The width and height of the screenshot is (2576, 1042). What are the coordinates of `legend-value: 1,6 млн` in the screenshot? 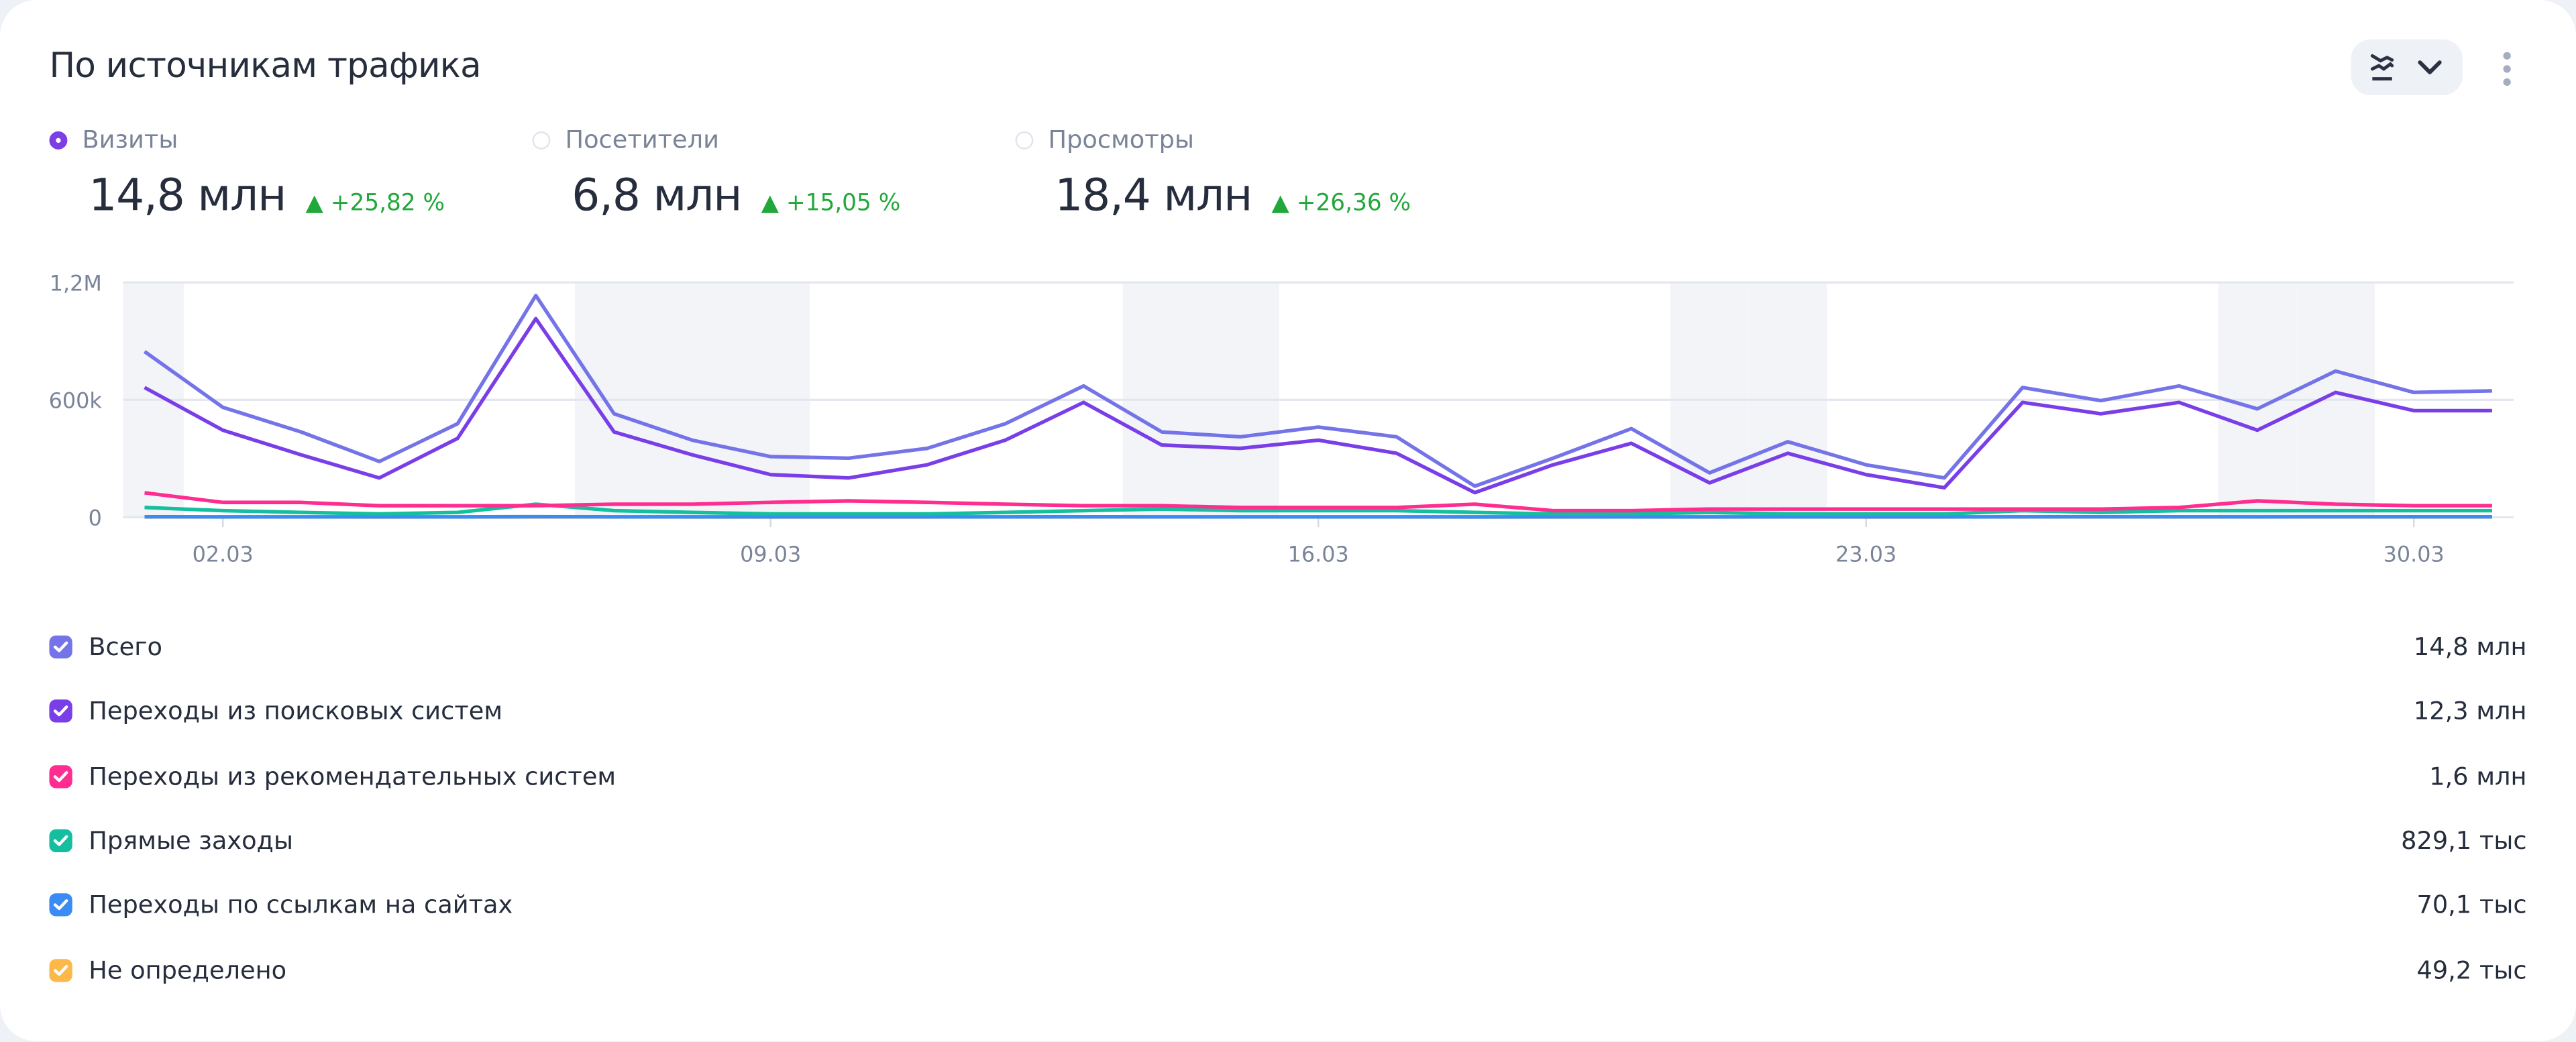 It's located at (2478, 776).